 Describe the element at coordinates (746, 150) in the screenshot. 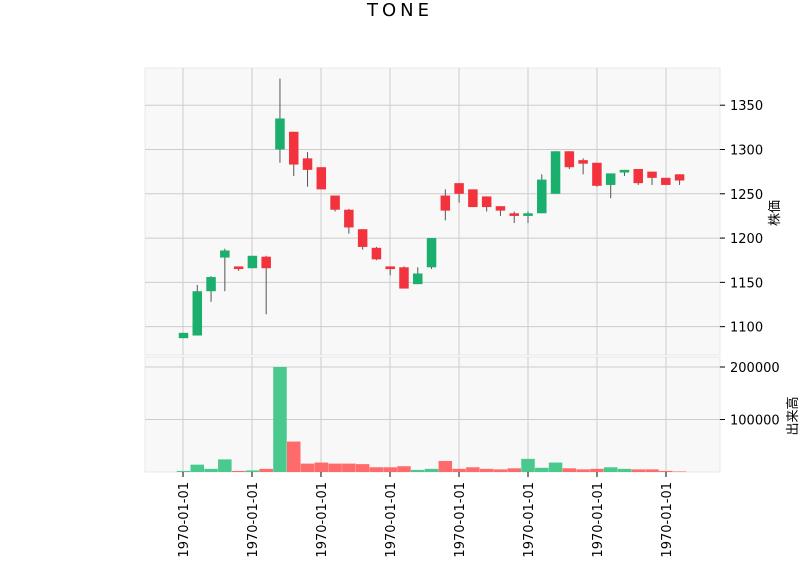

I see `price-y-tick-label: 1300` at that location.